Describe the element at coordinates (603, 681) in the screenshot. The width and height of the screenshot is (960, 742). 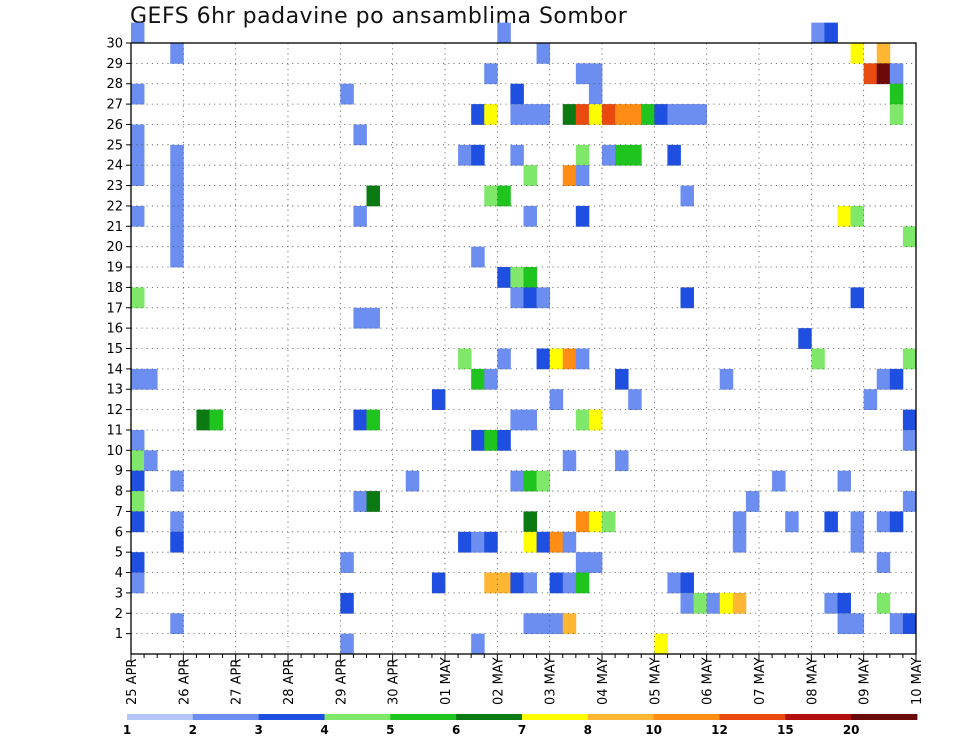
I see `x-tick-label: 04 MAY` at that location.